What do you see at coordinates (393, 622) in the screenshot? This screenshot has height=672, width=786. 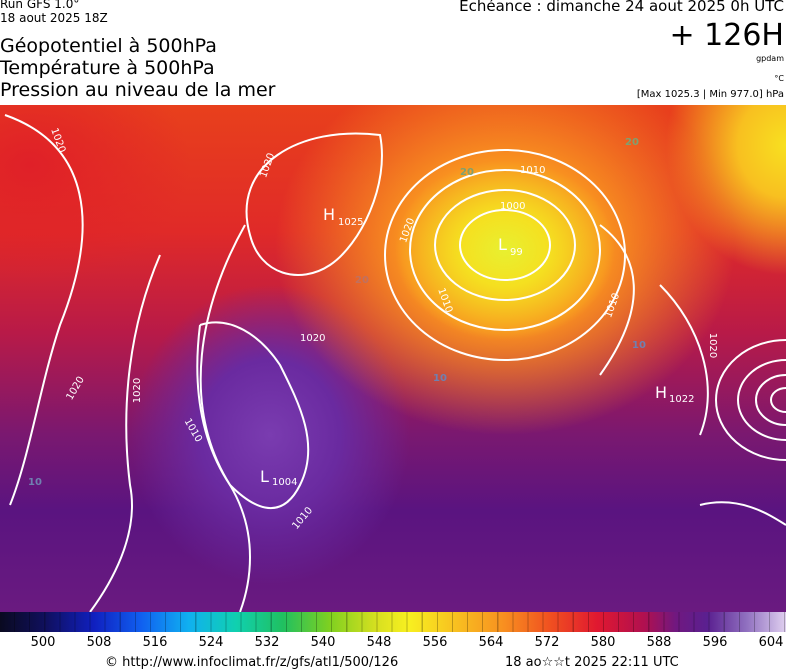 I see `colorbar` at bounding box center [393, 622].